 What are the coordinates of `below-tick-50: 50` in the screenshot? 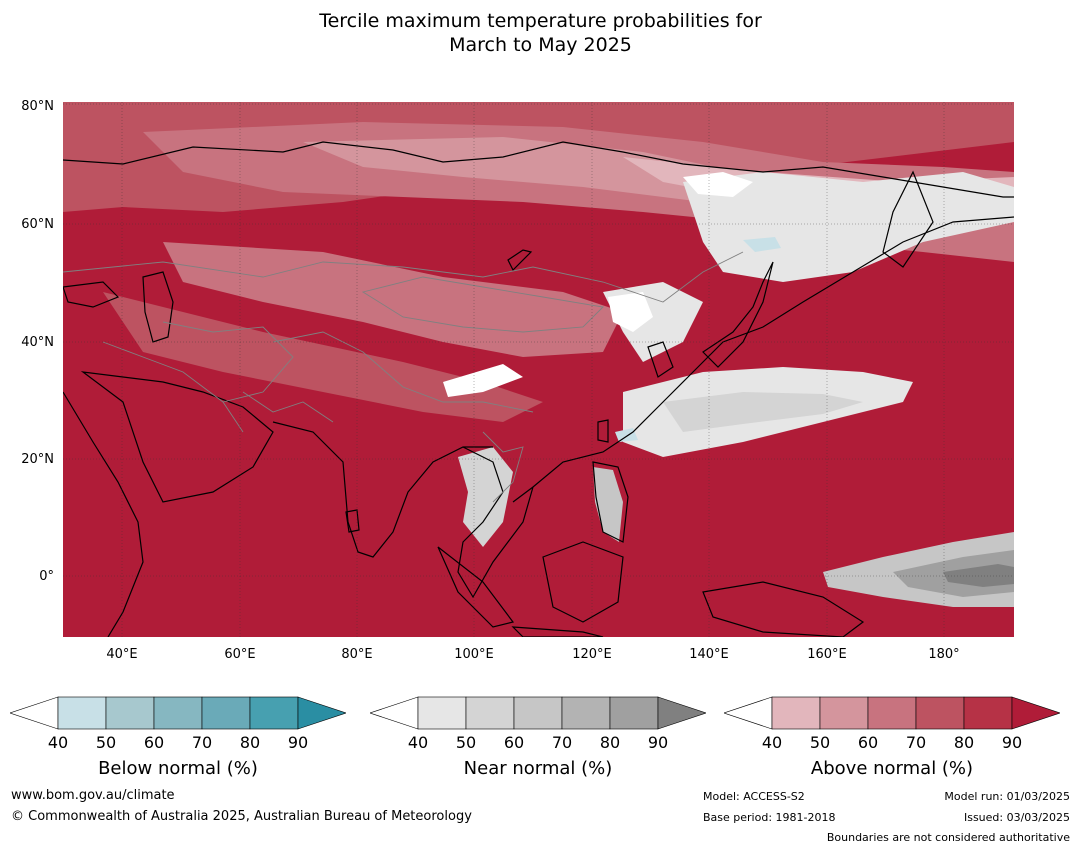 It's located at (106, 742).